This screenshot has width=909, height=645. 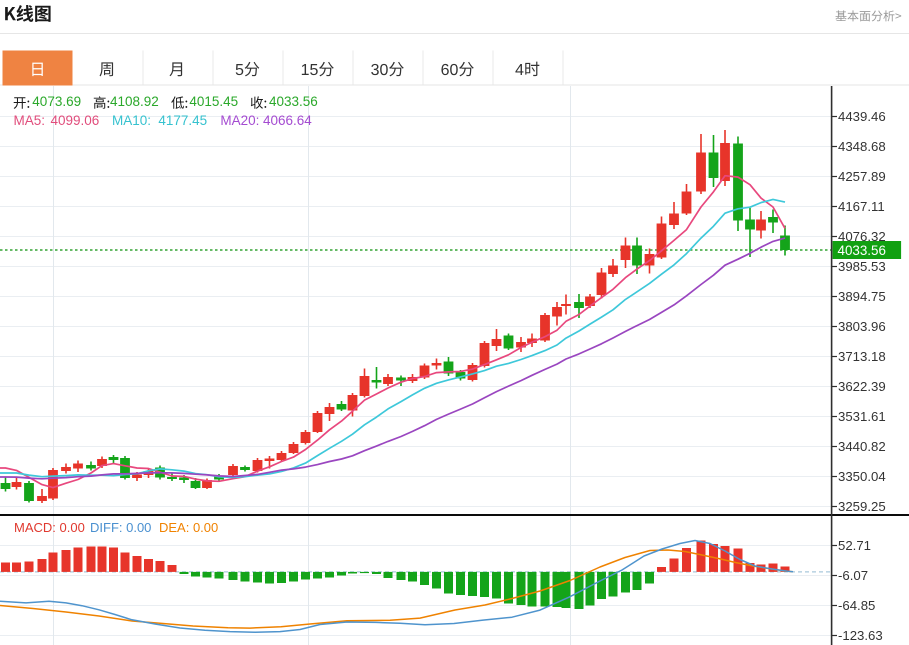 What do you see at coordinates (862, 386) in the screenshot?
I see `svg-text: 3622.39` at bounding box center [862, 386].